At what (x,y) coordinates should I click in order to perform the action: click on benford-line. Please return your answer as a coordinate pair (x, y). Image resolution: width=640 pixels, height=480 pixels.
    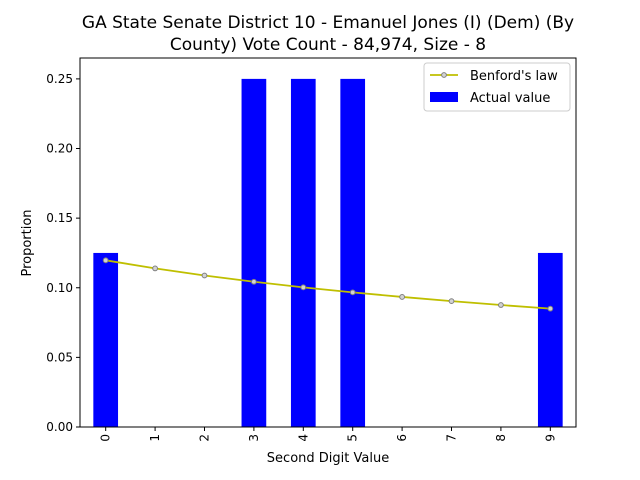
    Looking at the image, I should click on (328, 284).